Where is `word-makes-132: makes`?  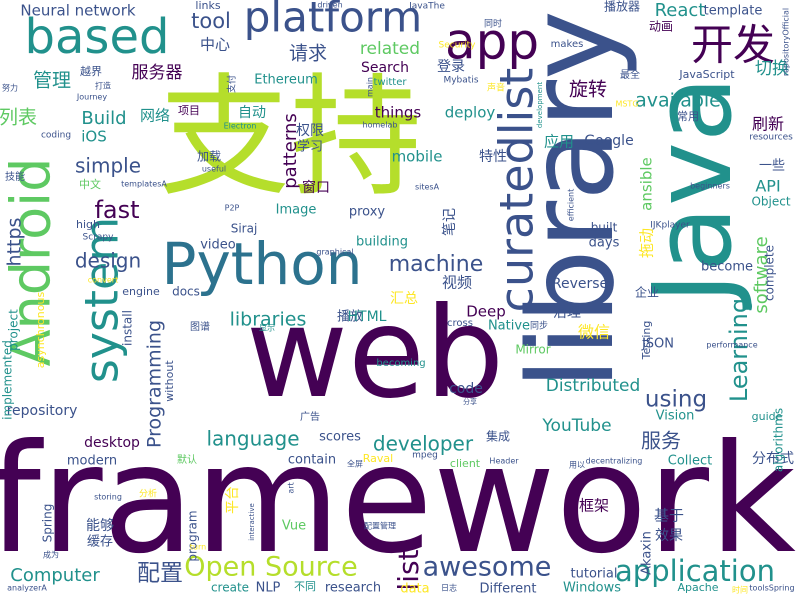 word-makes-132: makes is located at coordinates (567, 44).